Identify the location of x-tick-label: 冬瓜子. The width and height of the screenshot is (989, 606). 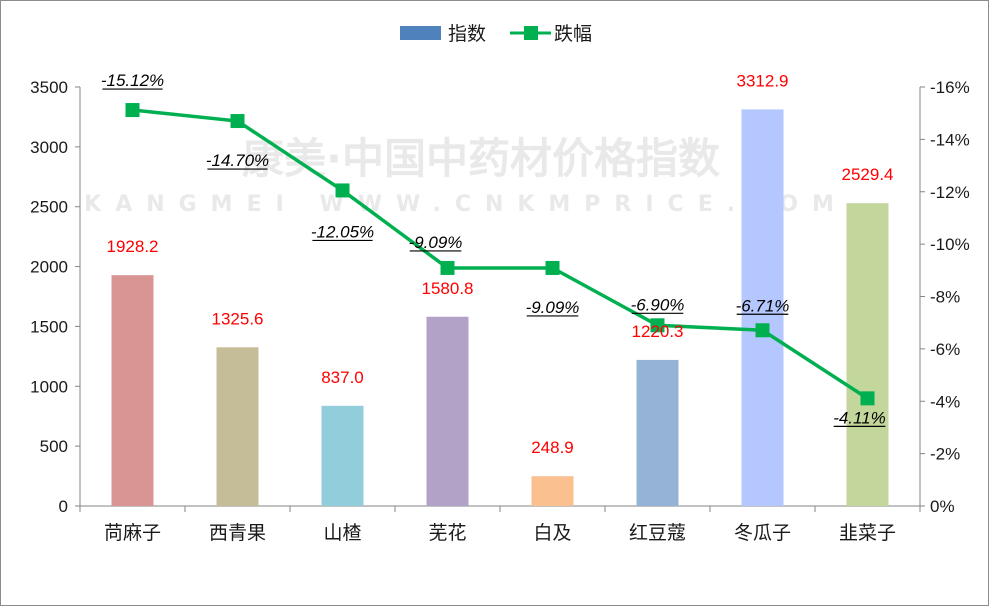
(762, 533).